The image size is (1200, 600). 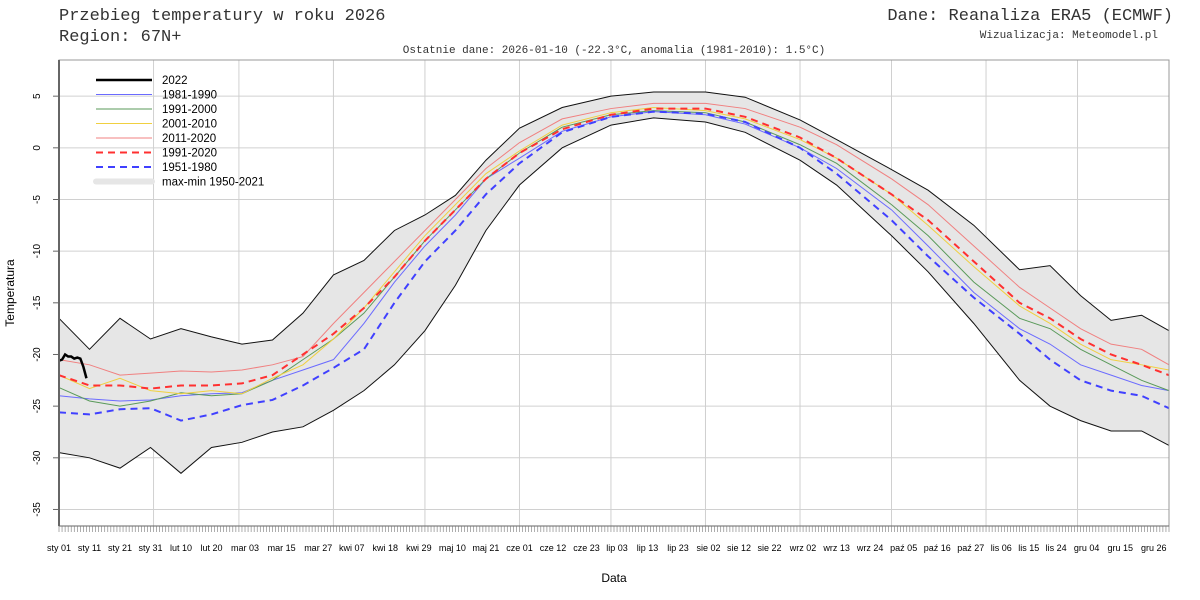 What do you see at coordinates (189, 139) in the screenshot?
I see `legend-label: 2011-2020` at bounding box center [189, 139].